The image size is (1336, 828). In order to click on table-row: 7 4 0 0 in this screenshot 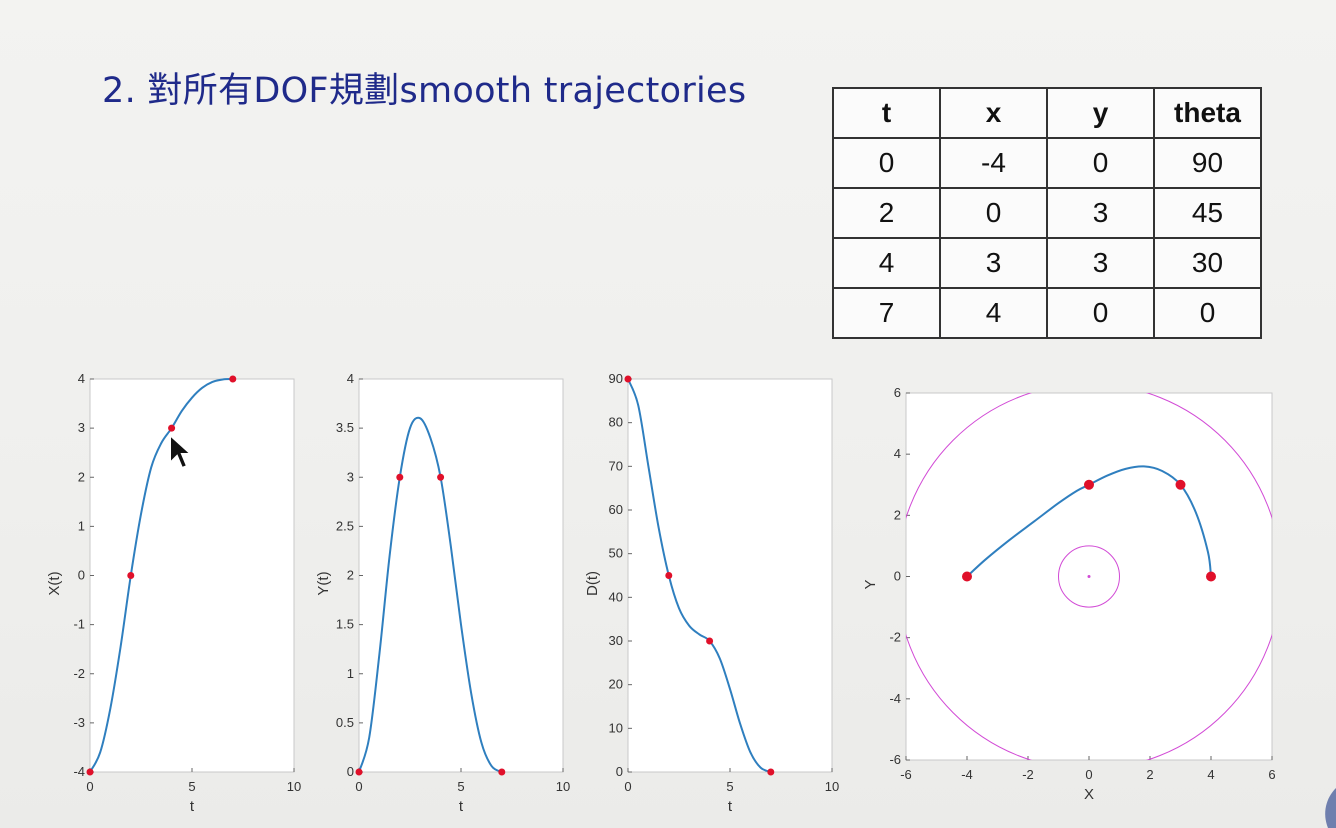, I will do `click(1047, 313)`.